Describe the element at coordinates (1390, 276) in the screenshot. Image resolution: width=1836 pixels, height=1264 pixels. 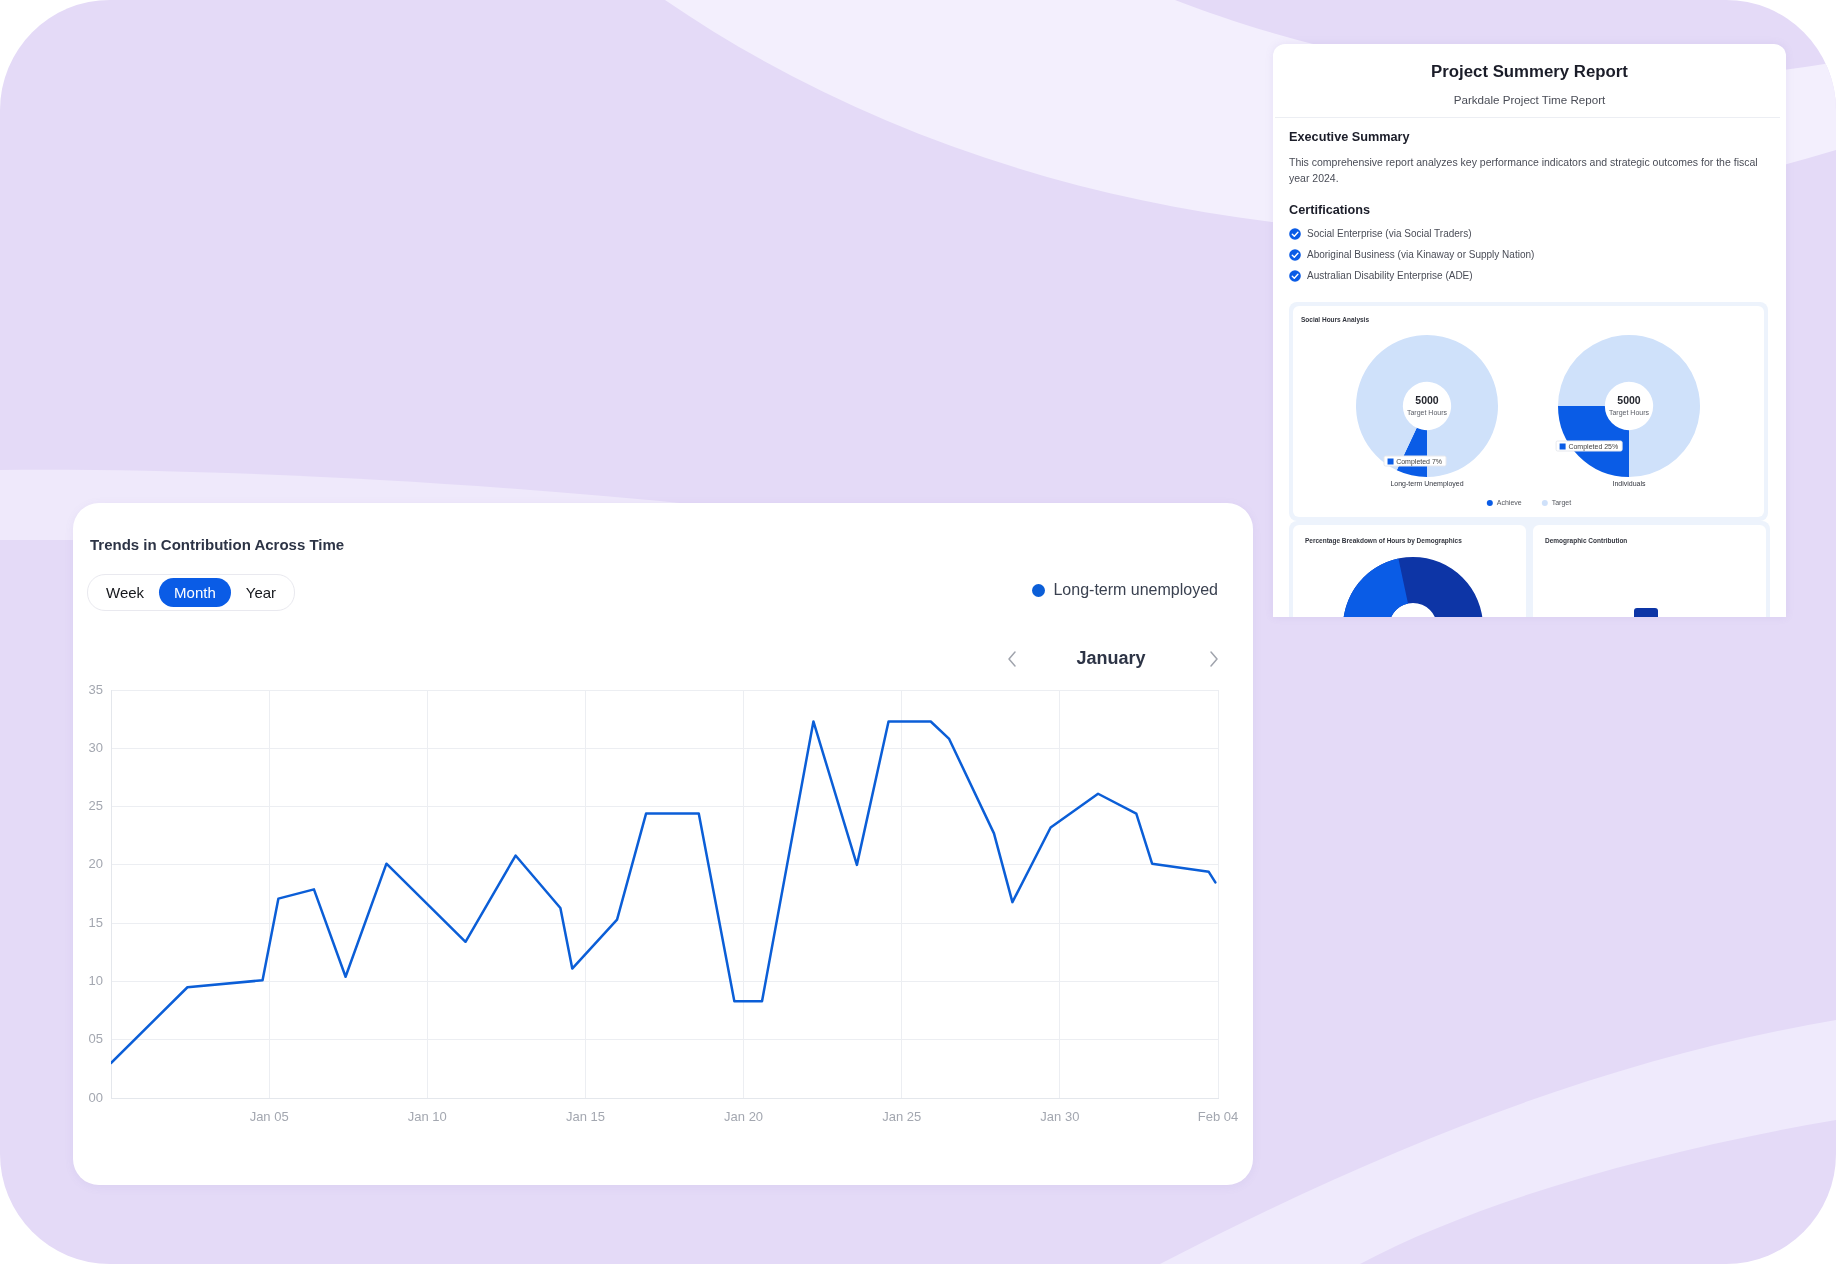
I see `text: Australian Disability Enterprise (ADE)` at that location.